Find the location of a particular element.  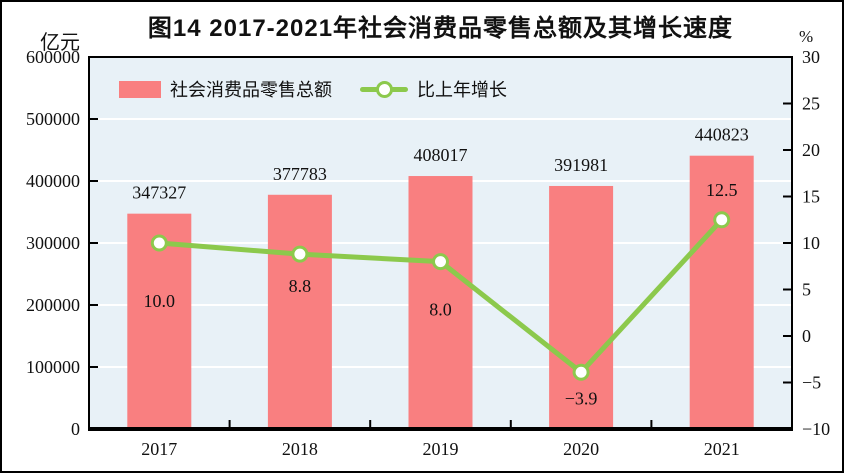

x-axis-category-label: 2020 is located at coordinates (581, 449).